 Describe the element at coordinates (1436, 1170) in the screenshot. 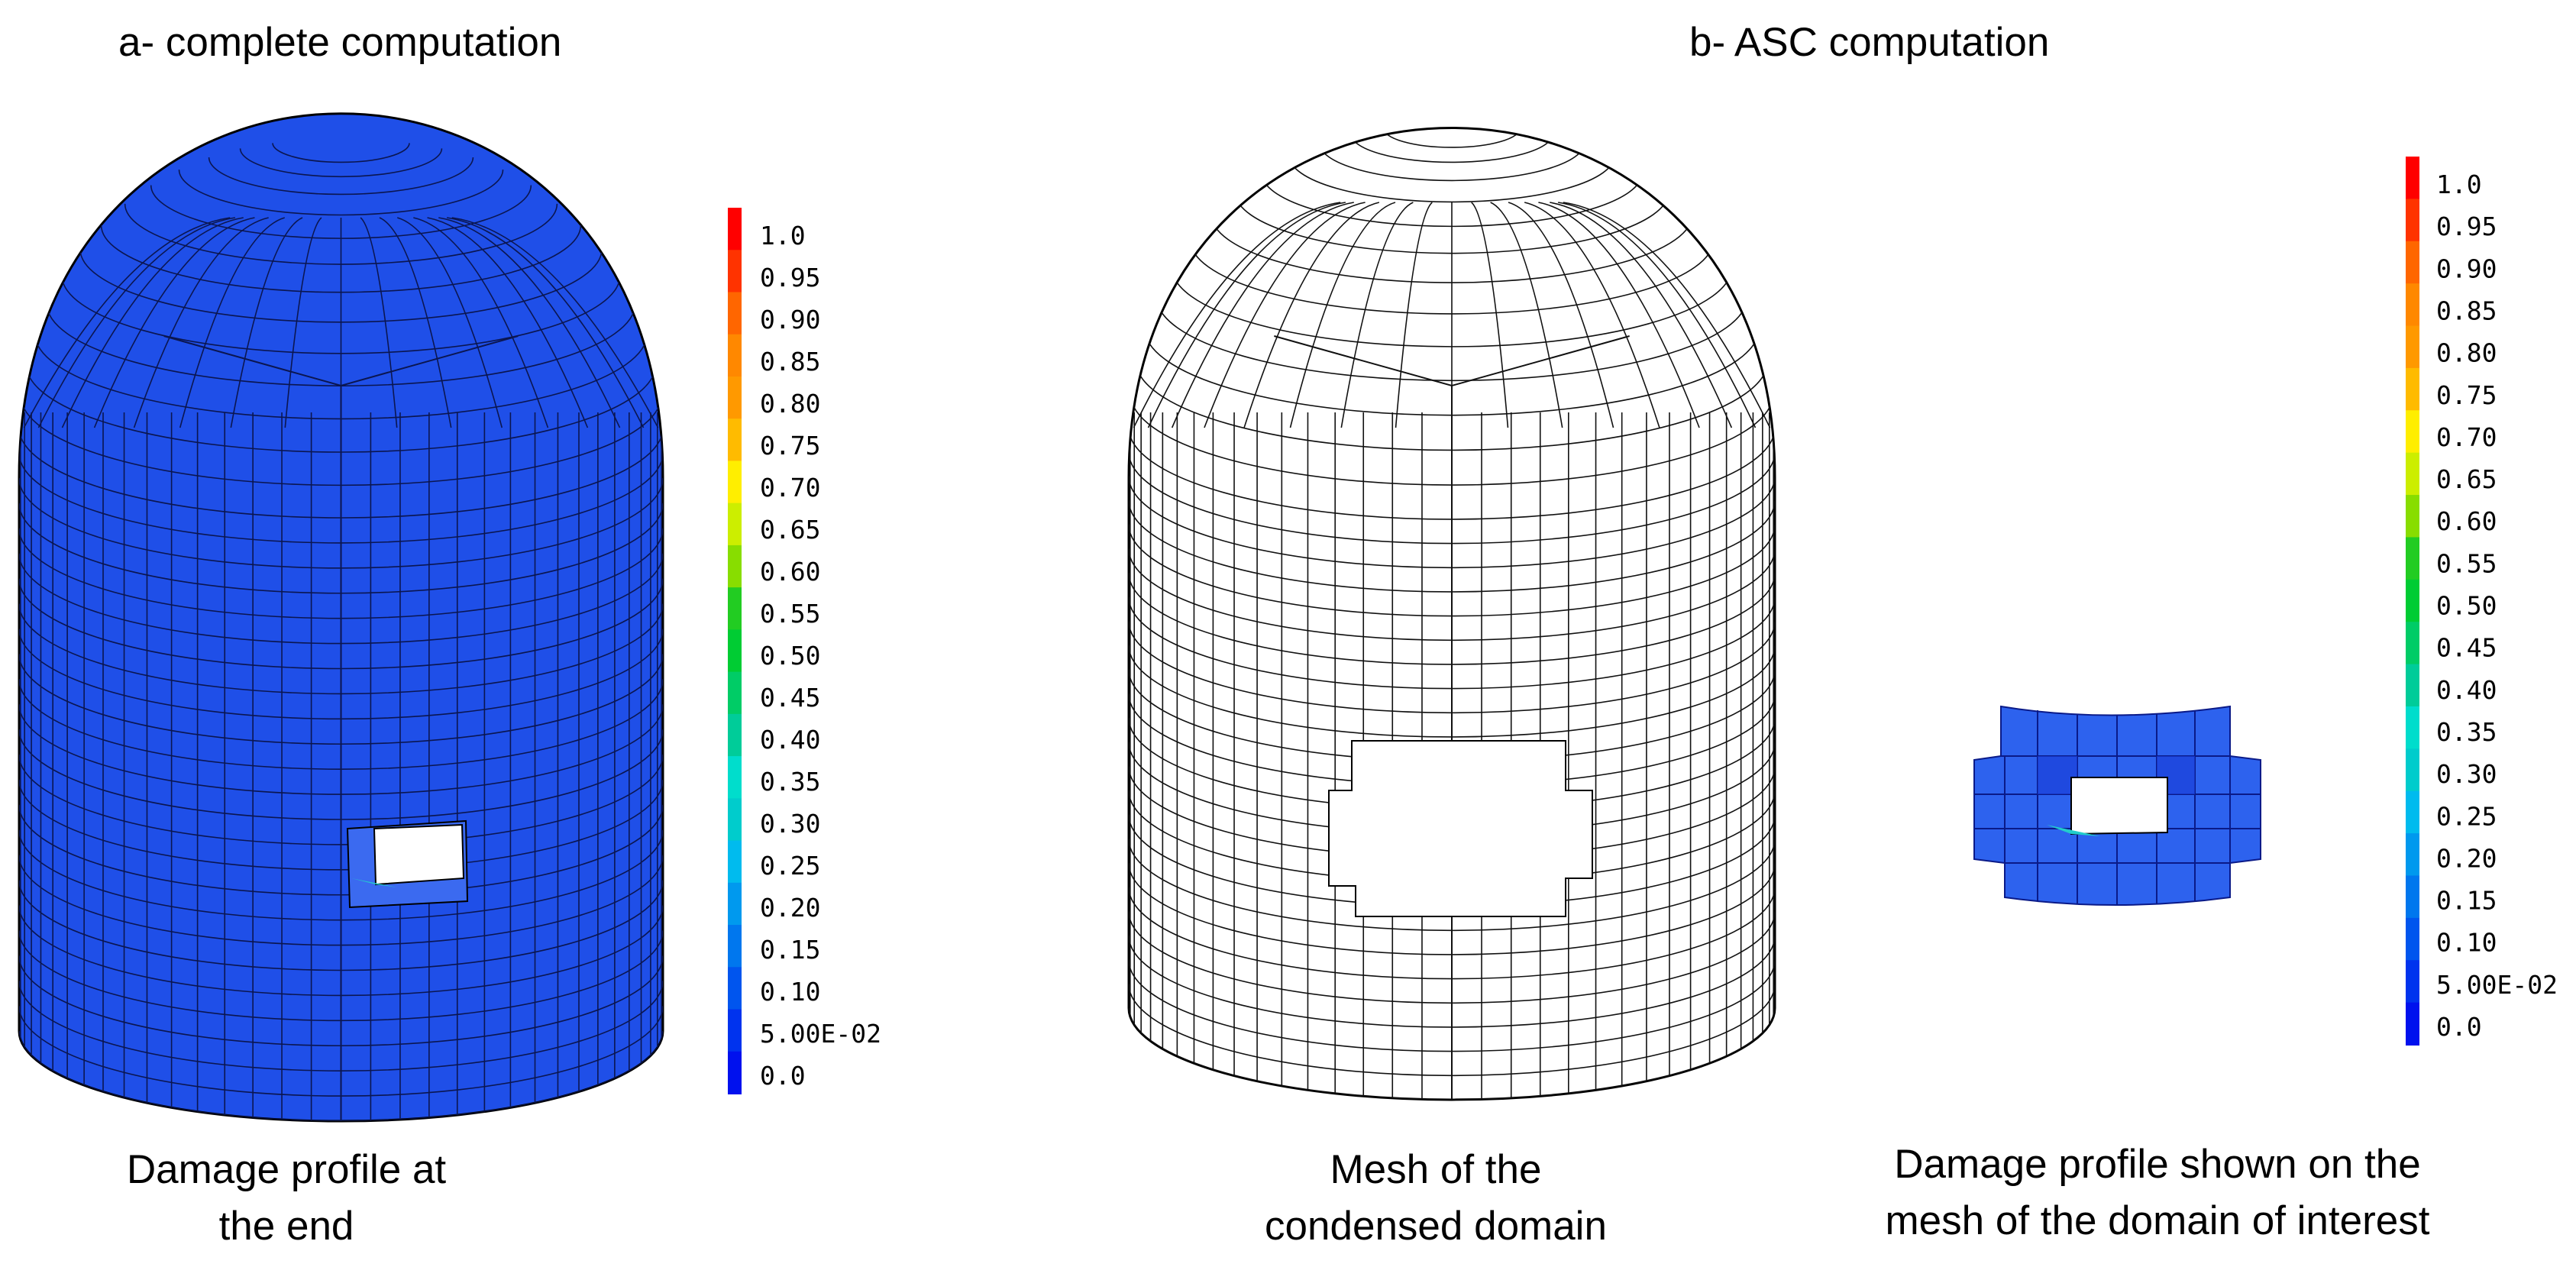

I see `panel-b-mesh-caption-line-1: Mesh of the` at that location.